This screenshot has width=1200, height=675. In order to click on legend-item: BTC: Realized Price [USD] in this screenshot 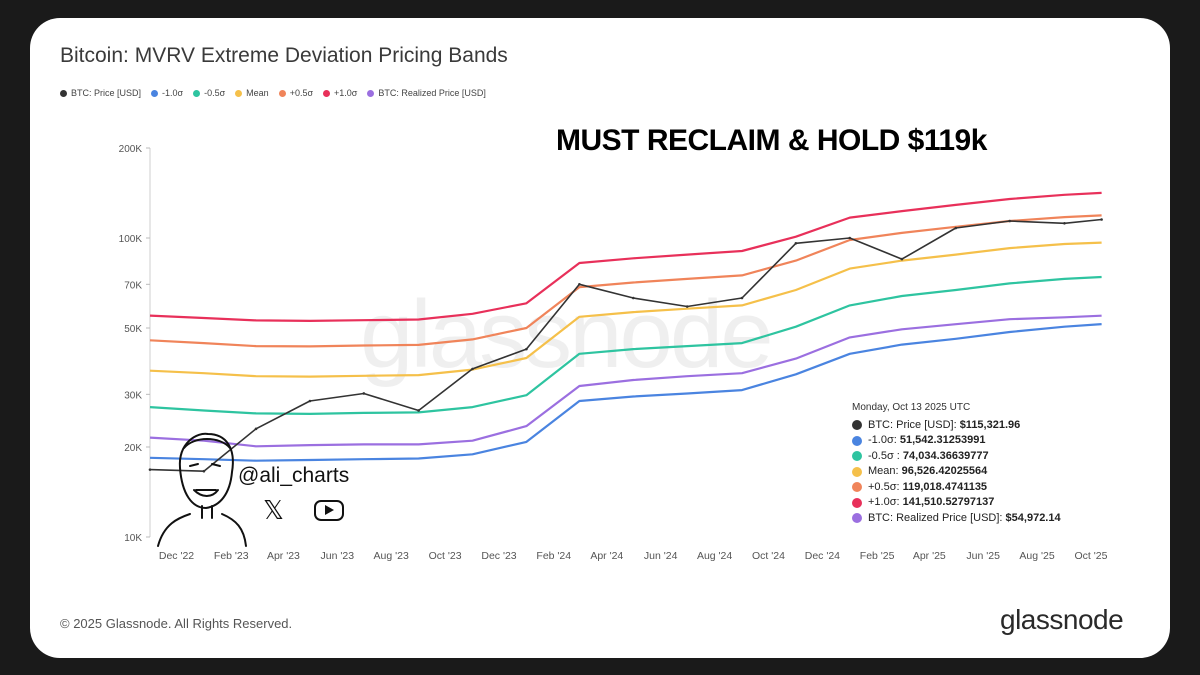, I will do `click(426, 93)`.